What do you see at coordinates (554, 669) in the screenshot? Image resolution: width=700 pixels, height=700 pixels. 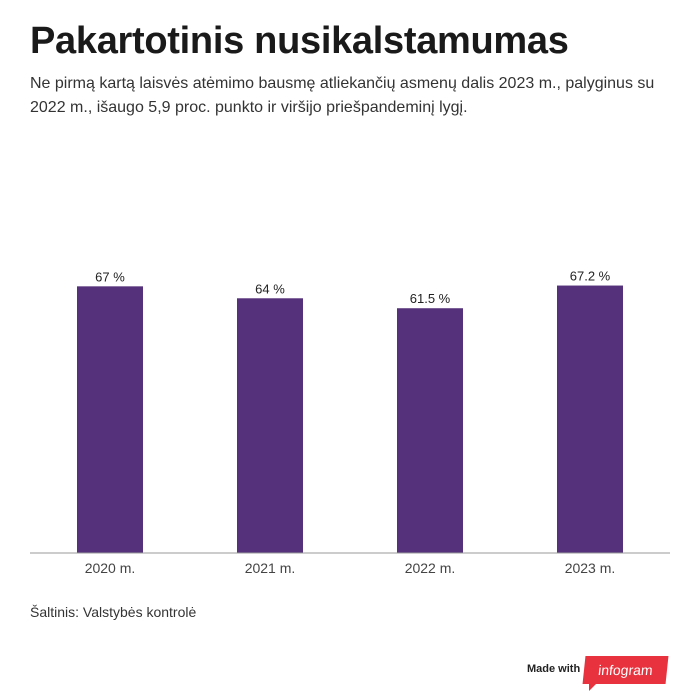 I see `made-with-text: Made with` at bounding box center [554, 669].